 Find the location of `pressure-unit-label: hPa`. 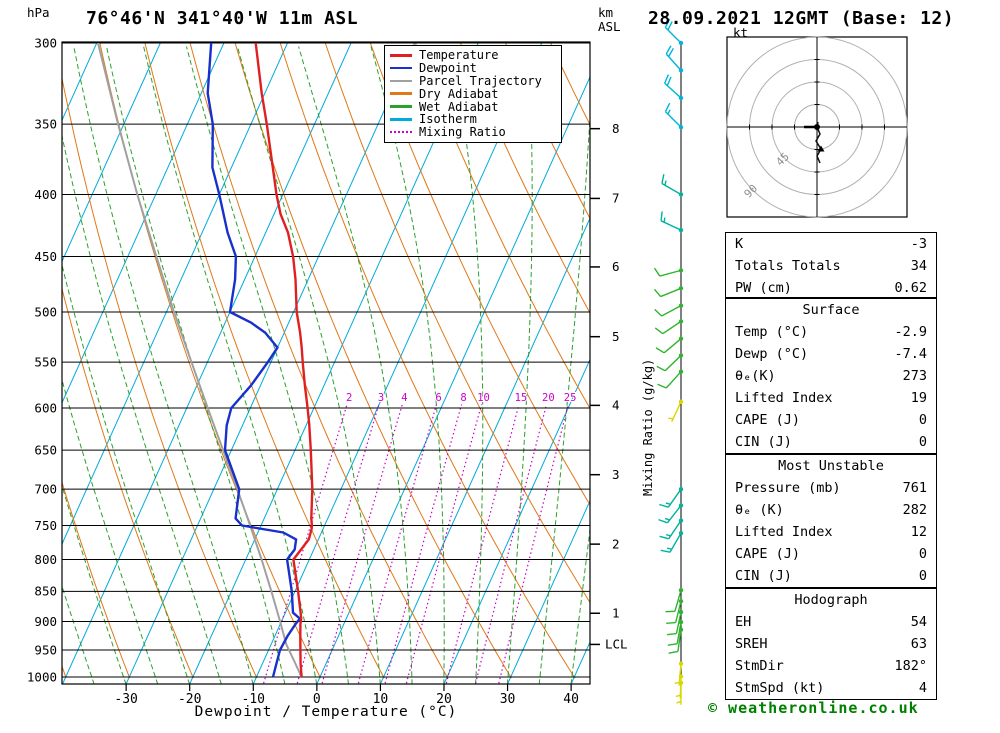

pressure-unit-label: hPa is located at coordinates (38, 12).